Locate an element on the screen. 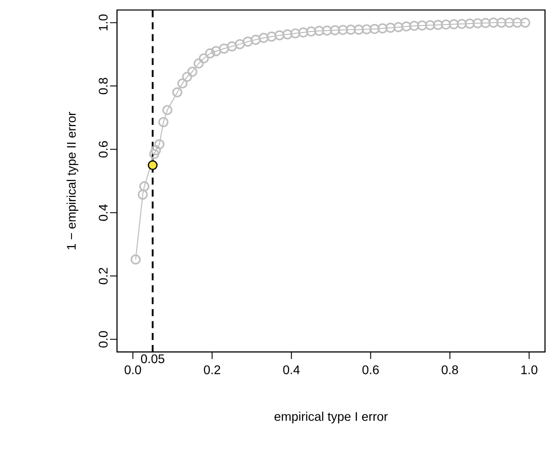 The height and width of the screenshot is (467, 549). ref-line-label: 0.05 is located at coordinates (152, 359).